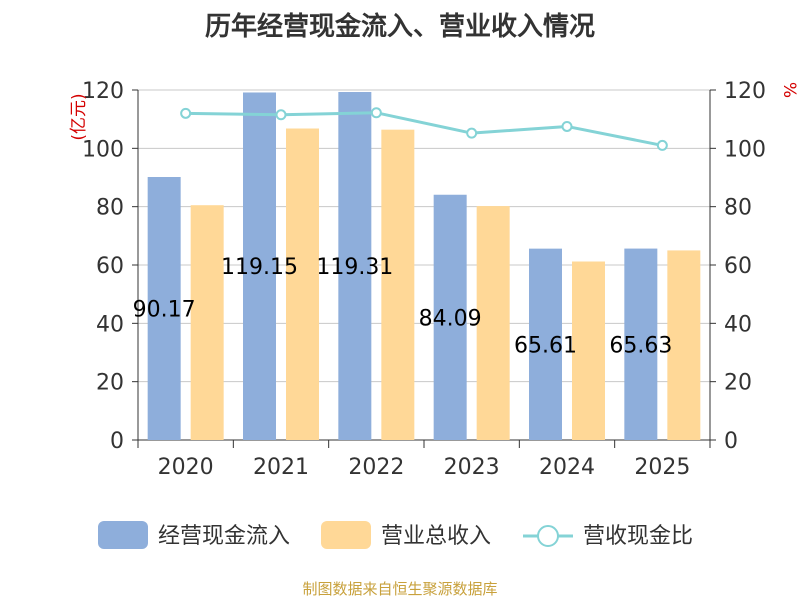 The height and width of the screenshot is (600, 800). What do you see at coordinates (738, 208) in the screenshot?
I see `y2-tick-label: 80` at bounding box center [738, 208].